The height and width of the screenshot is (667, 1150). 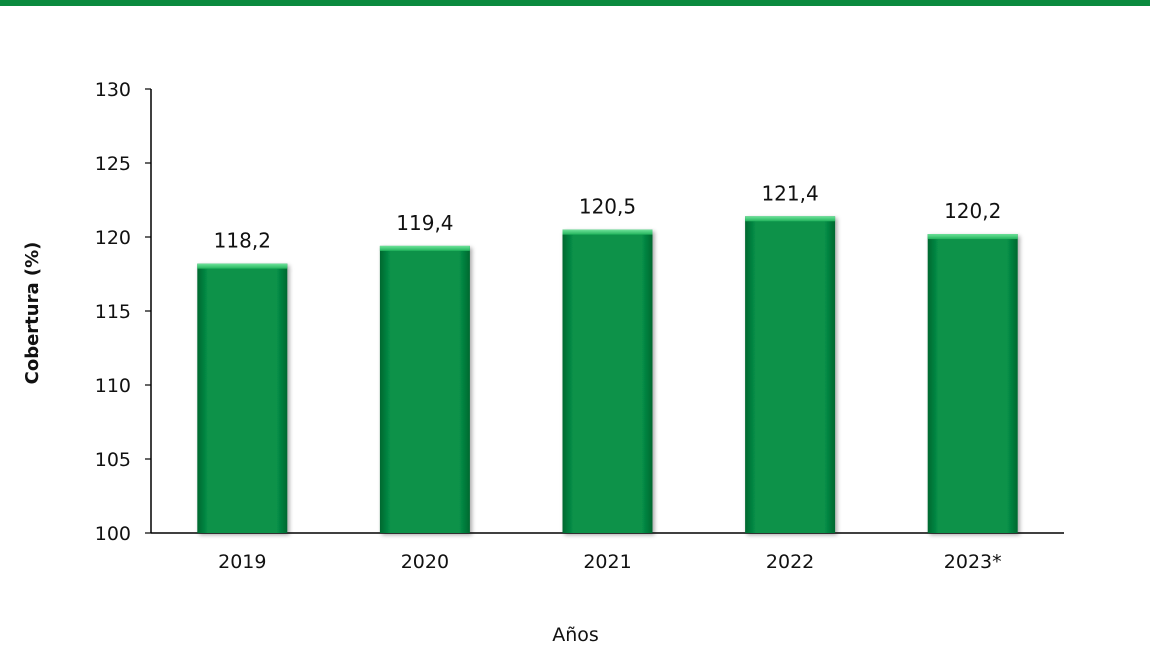 What do you see at coordinates (972, 211) in the screenshot?
I see `data-label-2023: 120,2` at bounding box center [972, 211].